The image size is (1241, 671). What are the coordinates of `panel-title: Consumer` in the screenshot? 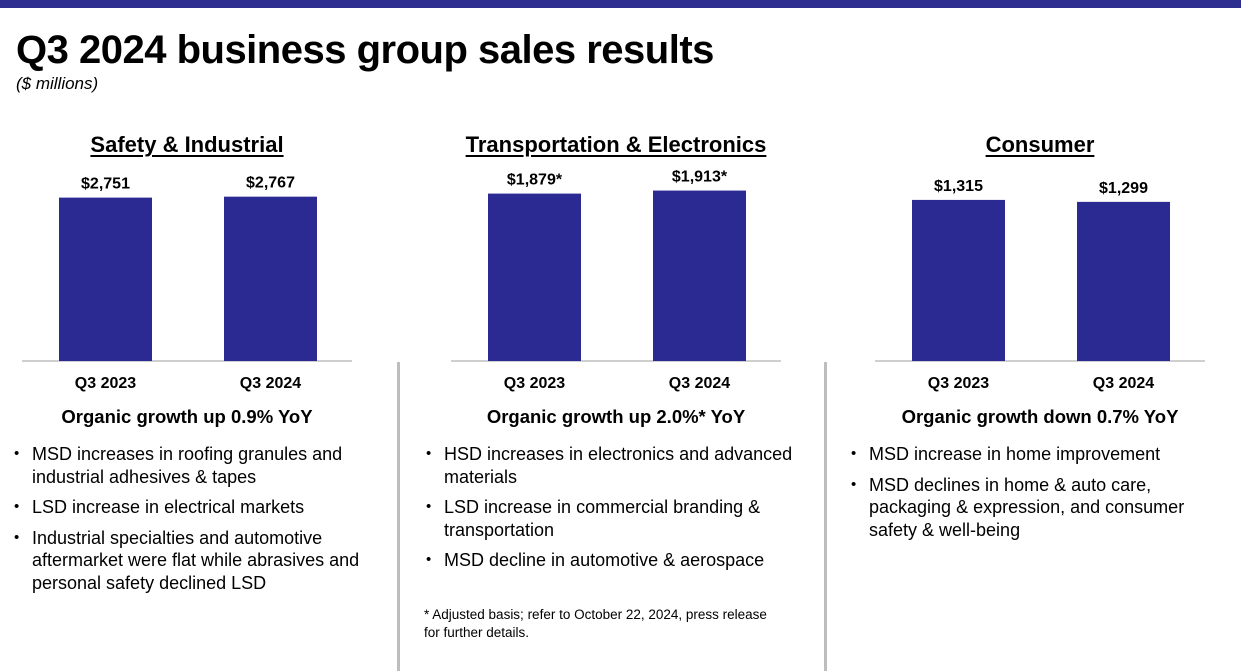 It's located at (1040, 144).